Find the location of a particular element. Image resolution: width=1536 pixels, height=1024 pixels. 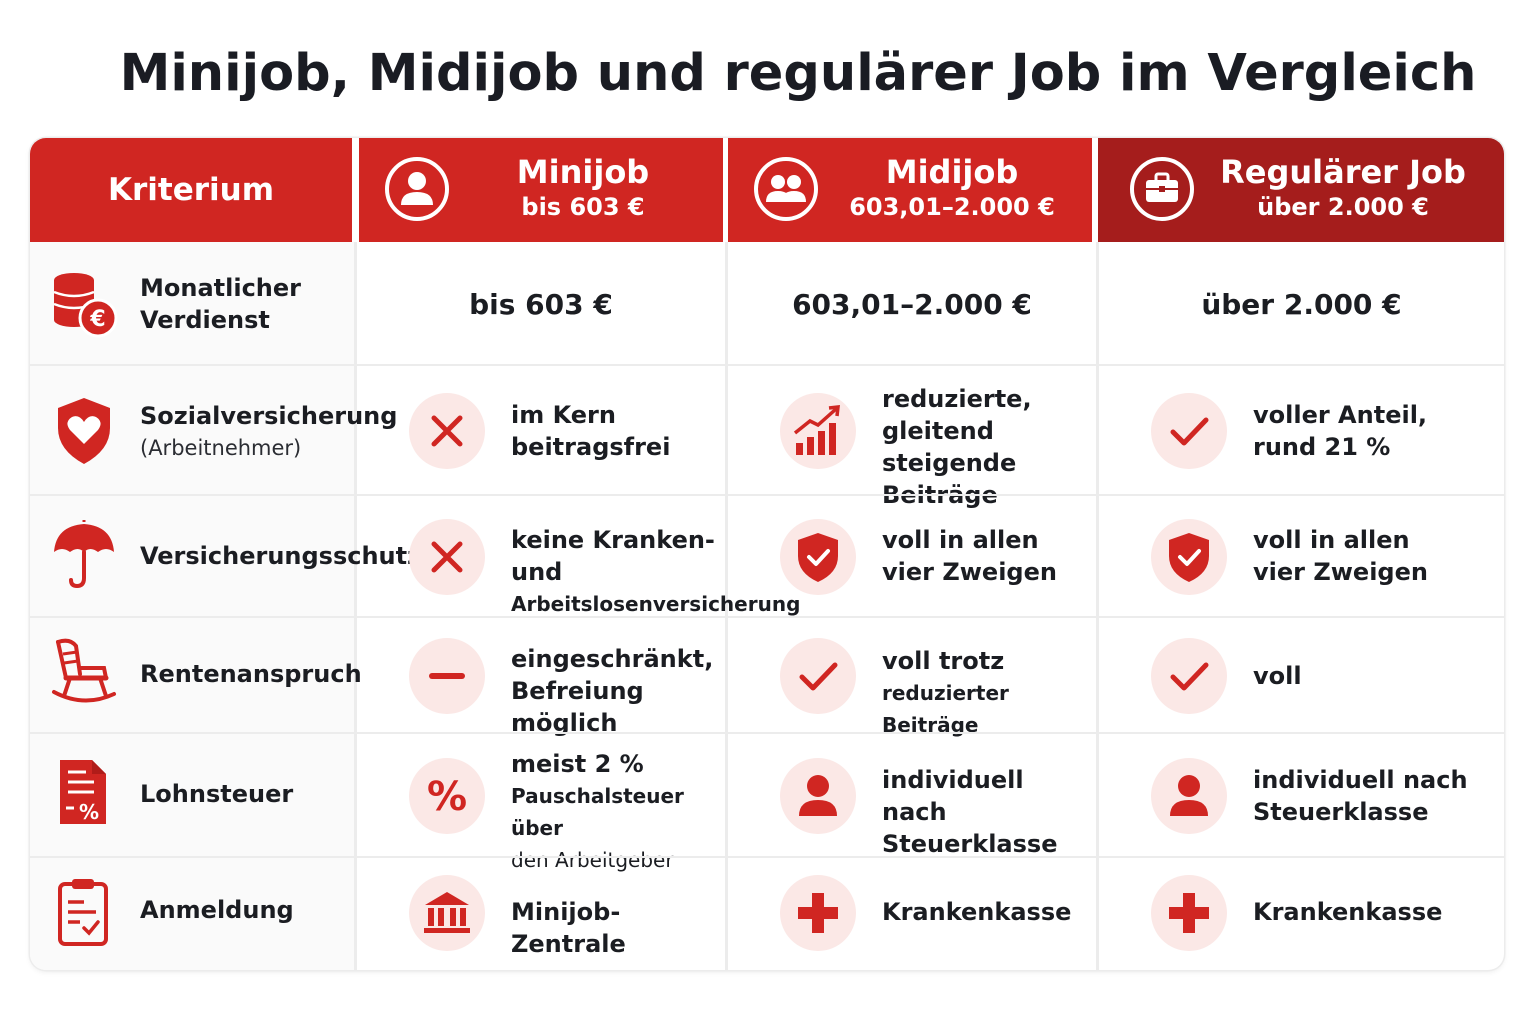

value-text: bis 603 € is located at coordinates (541, 304).